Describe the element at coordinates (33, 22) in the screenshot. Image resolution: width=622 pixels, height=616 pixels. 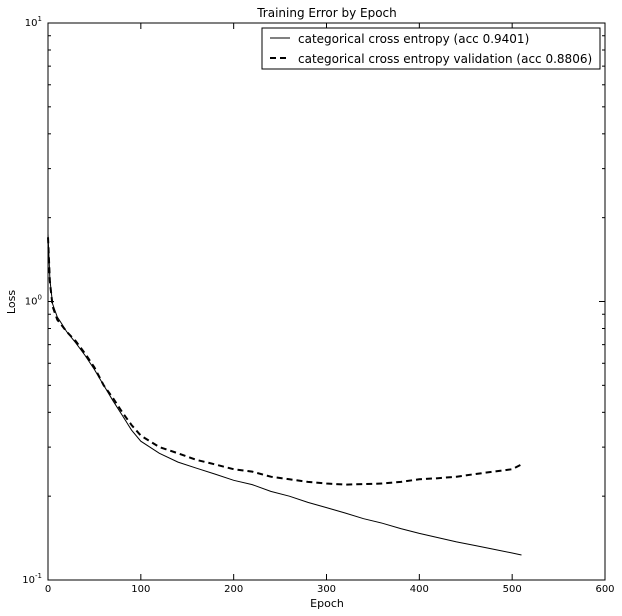
I see `y-tick-label: 10¹` at that location.